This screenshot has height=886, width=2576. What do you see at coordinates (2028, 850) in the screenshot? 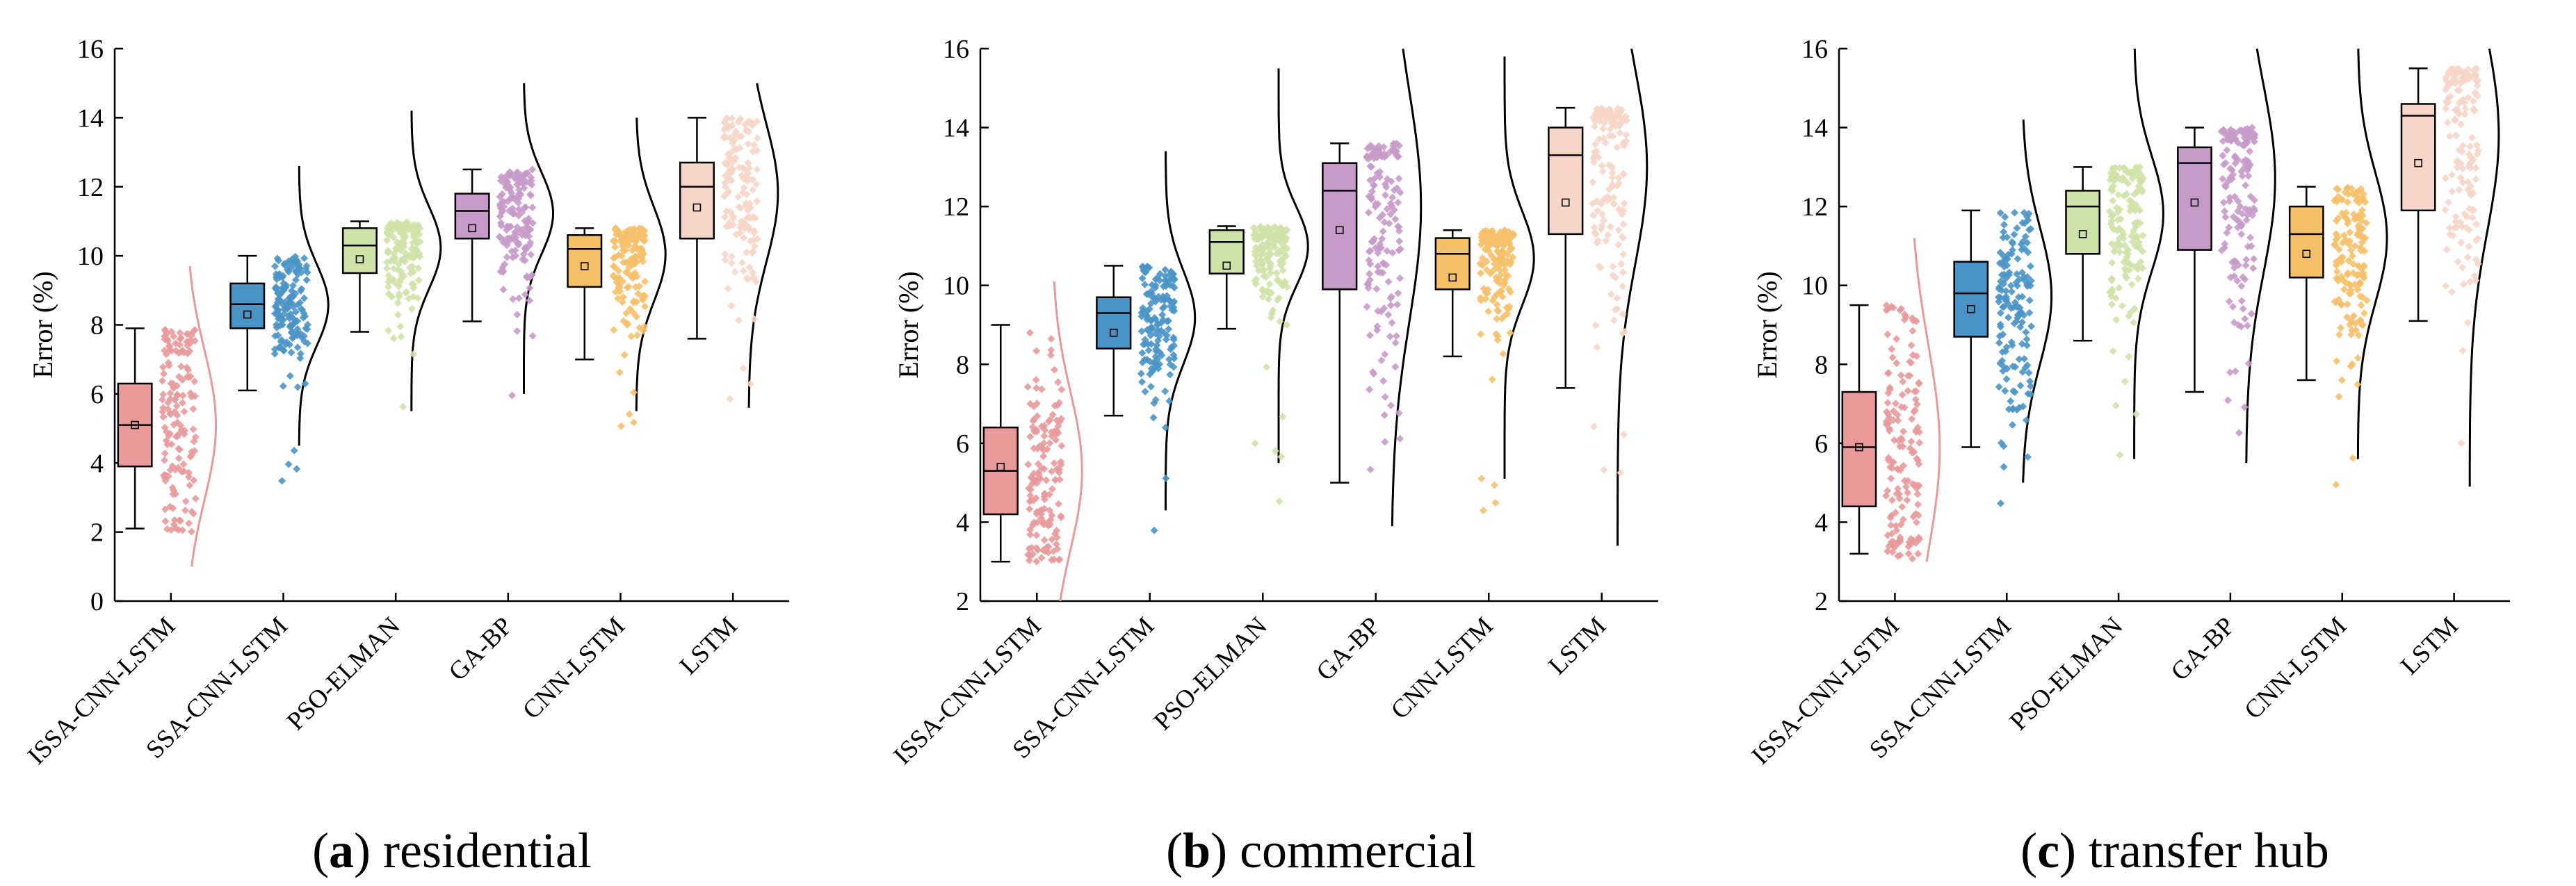
I see `caption-paren-open: (` at bounding box center [2028, 850].